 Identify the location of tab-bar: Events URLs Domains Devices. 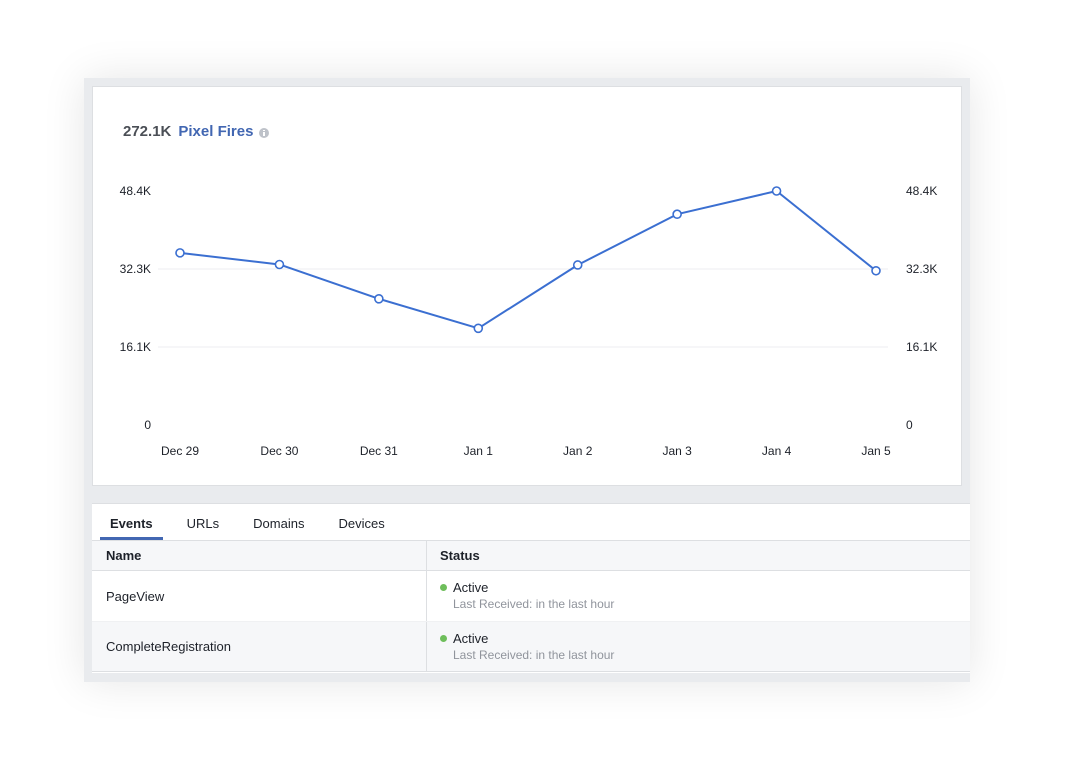
(254, 522).